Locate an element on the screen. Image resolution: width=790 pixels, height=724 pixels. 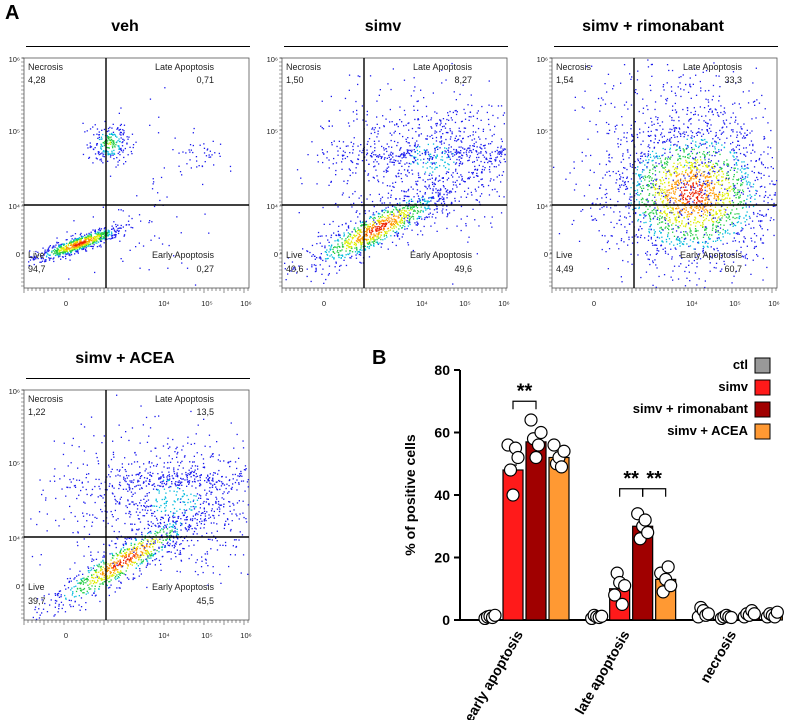
y-tick-label: 10⁵ is located at coordinates (272, 131).